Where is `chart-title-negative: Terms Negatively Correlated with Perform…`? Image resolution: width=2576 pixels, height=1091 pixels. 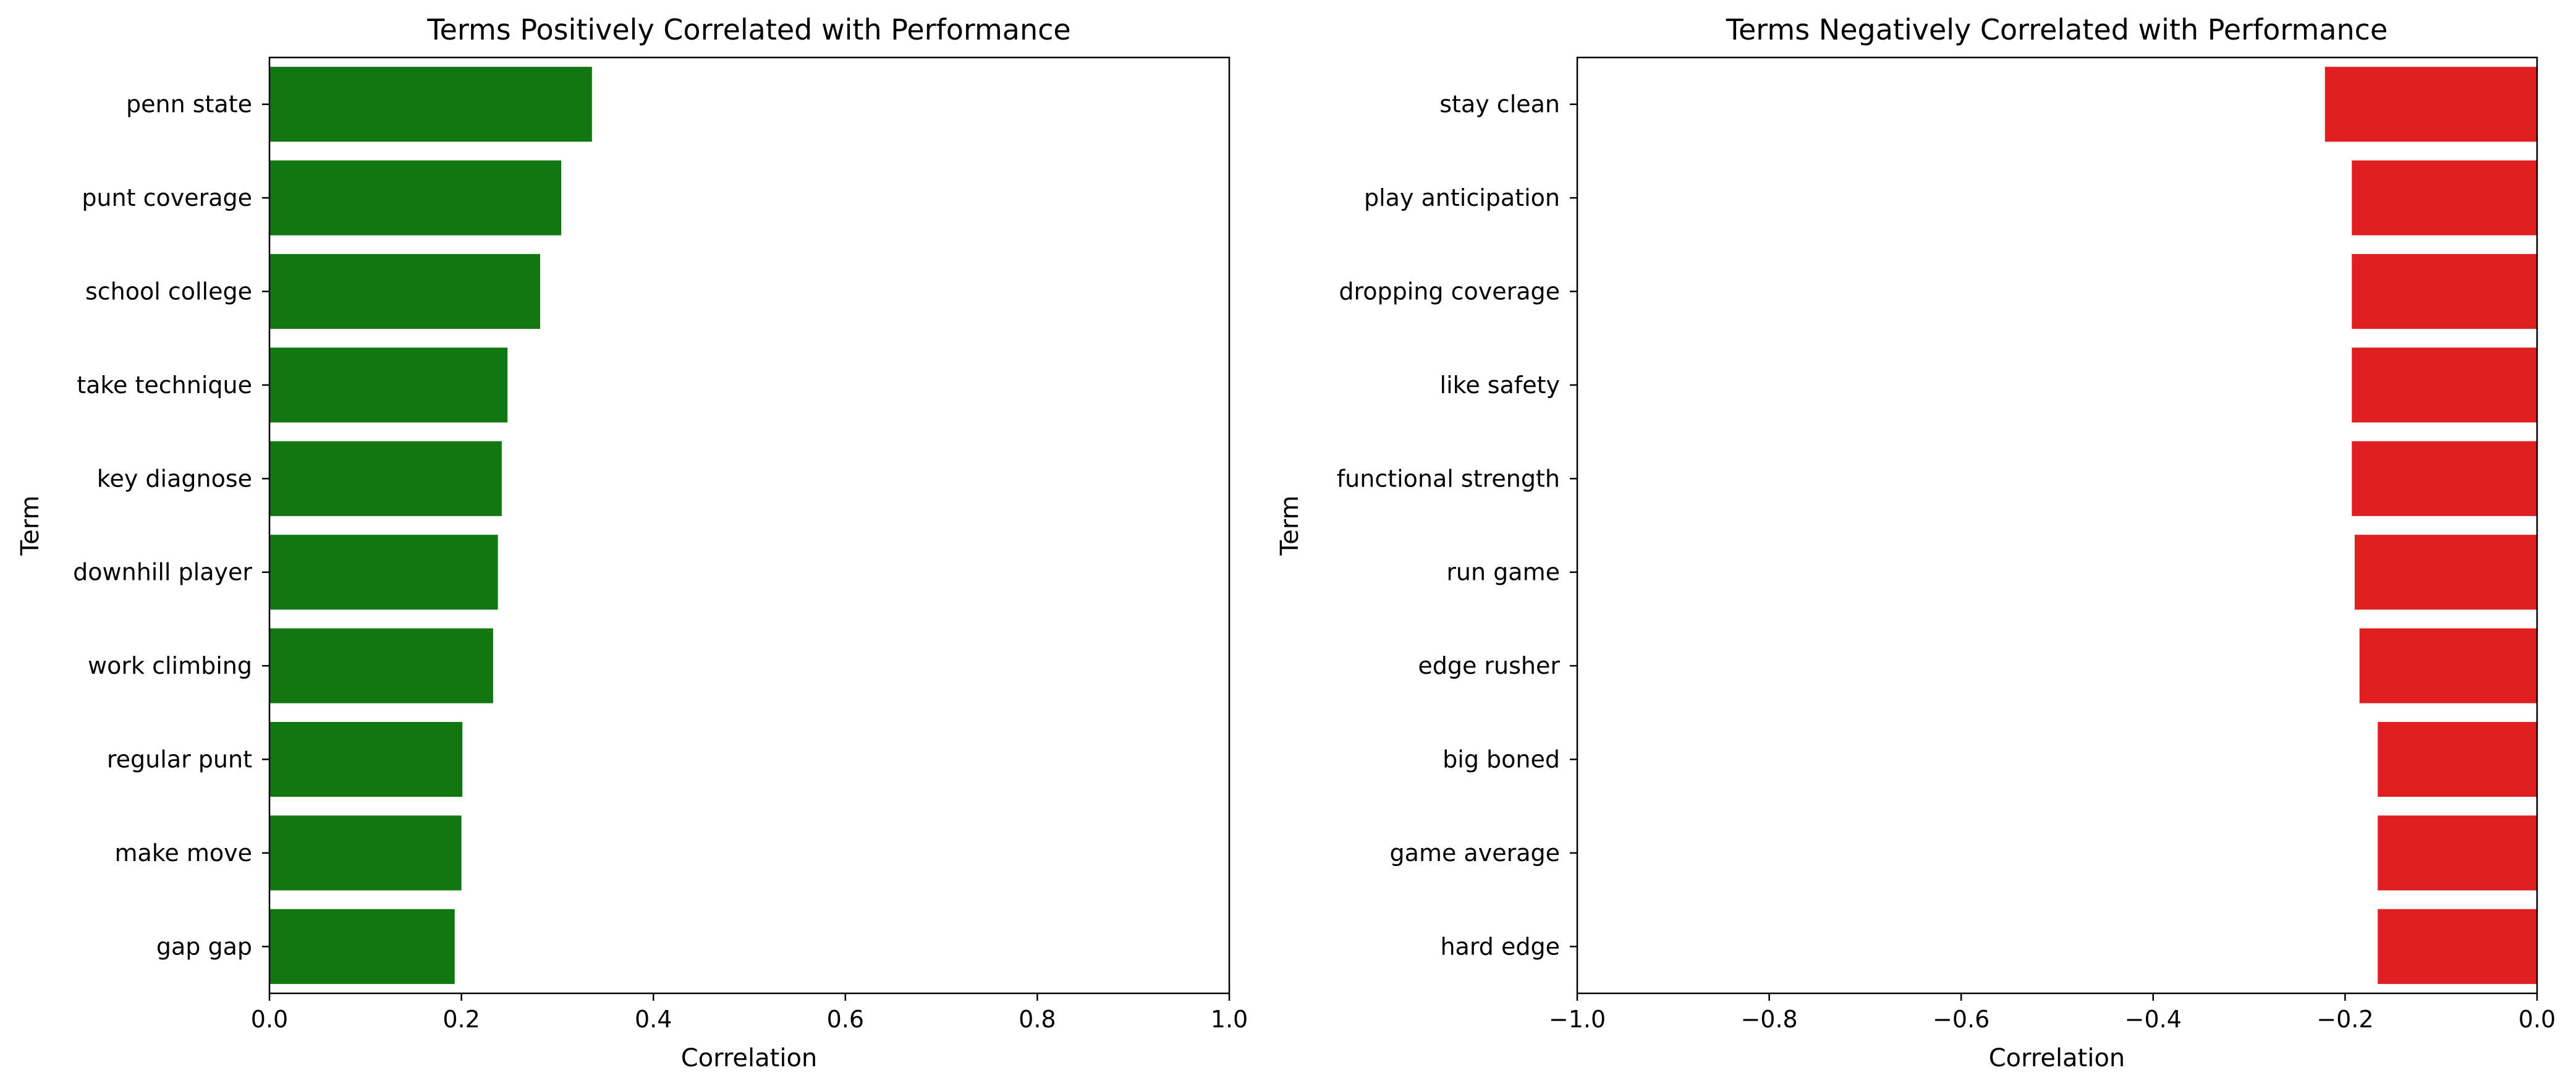 chart-title-negative: Terms Negatively Correlated with Perform… is located at coordinates (2057, 29).